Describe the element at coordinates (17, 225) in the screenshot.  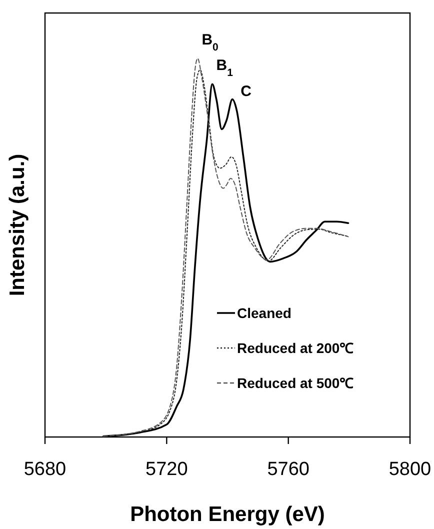
I see `y-axis-title: Intensity (a.u.)` at that location.